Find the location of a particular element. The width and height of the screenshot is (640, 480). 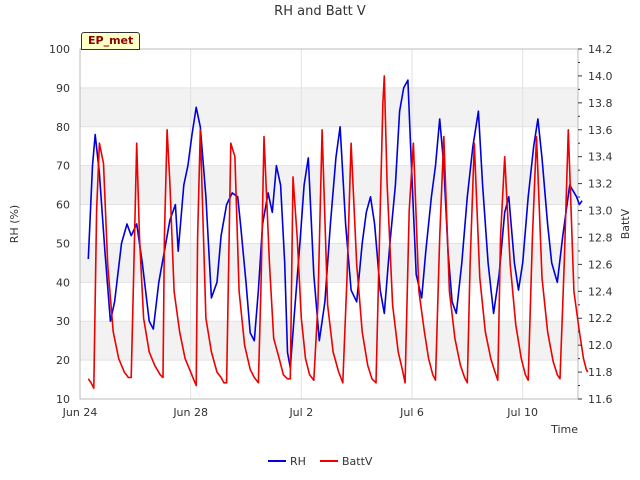

x-tick-label: Jun 24 is located at coordinates (80, 412).